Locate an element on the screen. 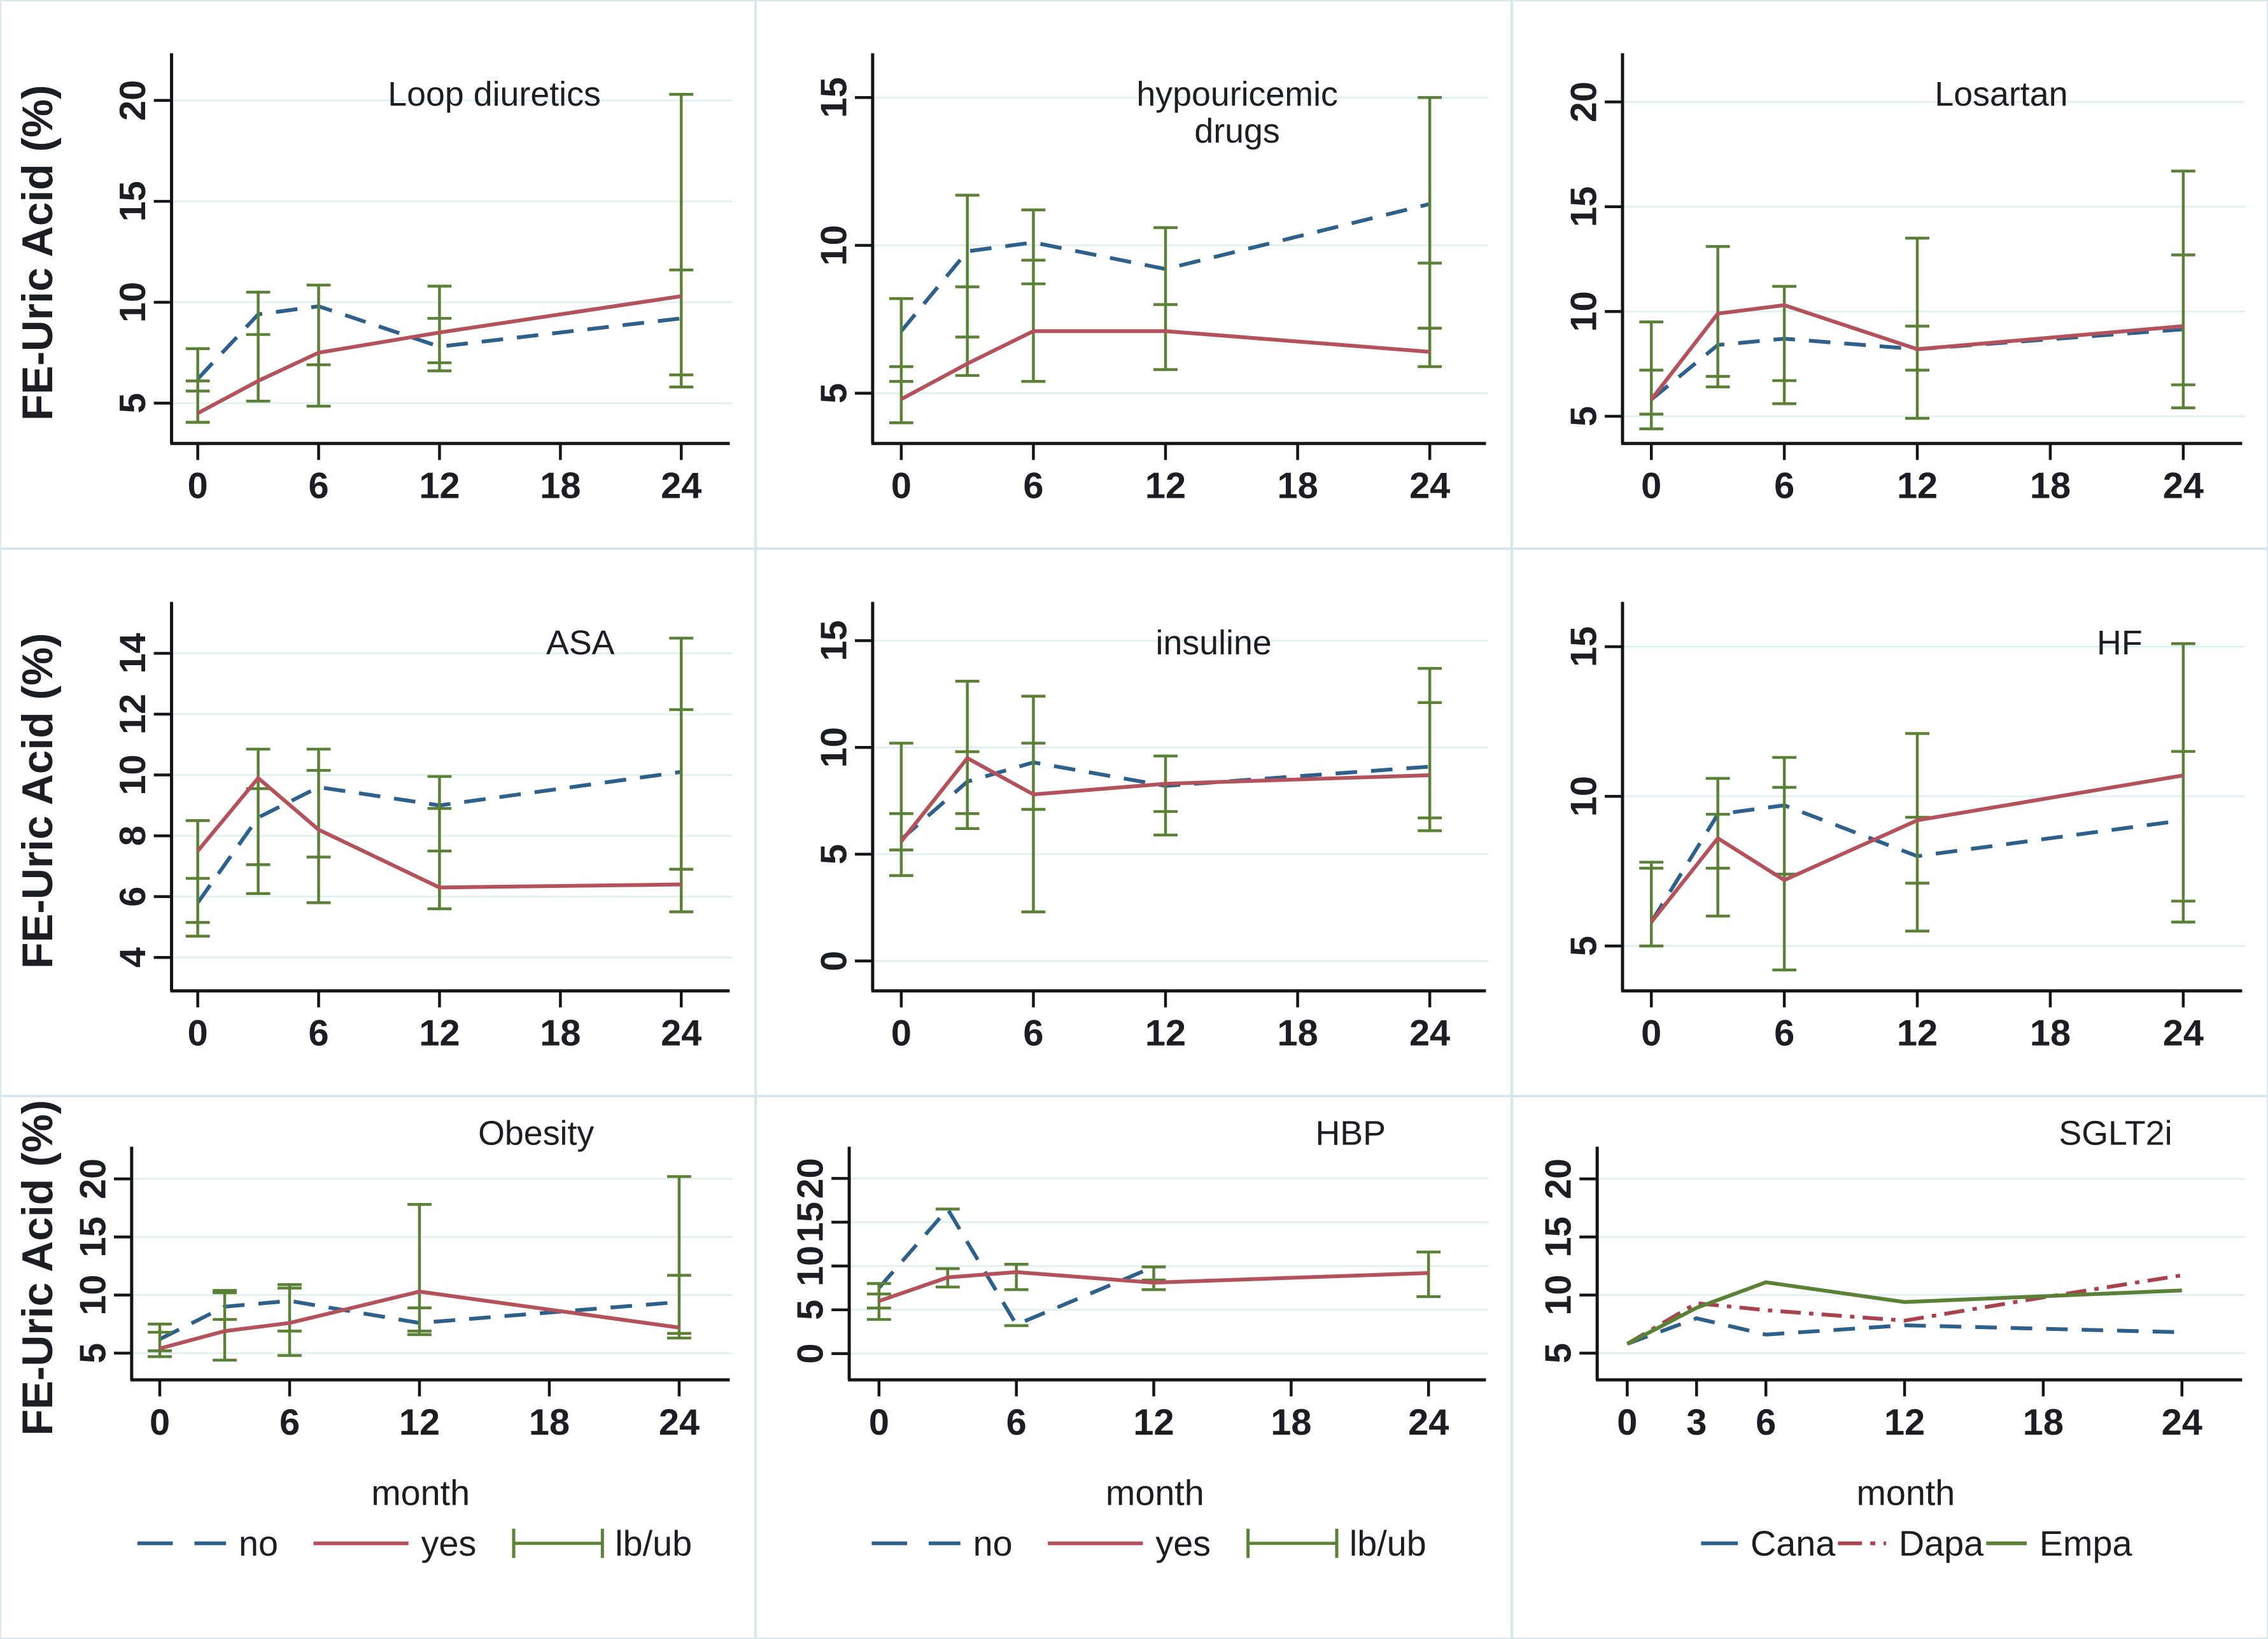 The height and width of the screenshot is (1639, 2268). panel-insuline: 0 5 10 15 0 6 12 18 24 insuline is located at coordinates (1134, 822).